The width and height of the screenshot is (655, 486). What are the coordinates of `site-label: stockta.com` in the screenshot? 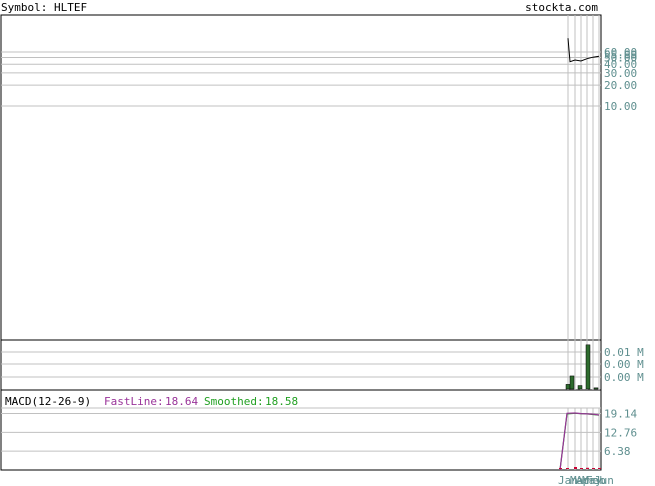 It's located at (561, 7).